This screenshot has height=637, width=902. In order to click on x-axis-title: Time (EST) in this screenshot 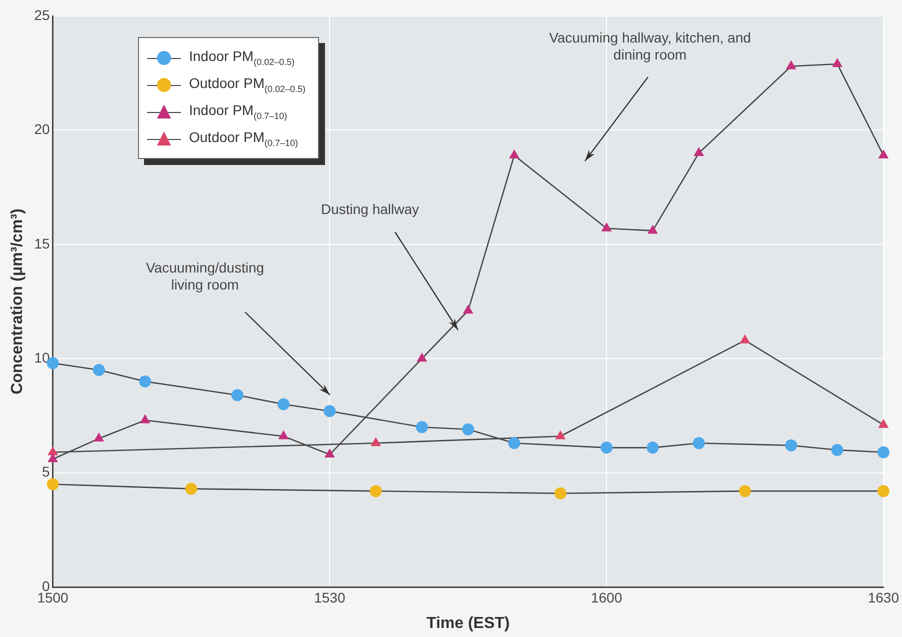, I will do `click(468, 623)`.